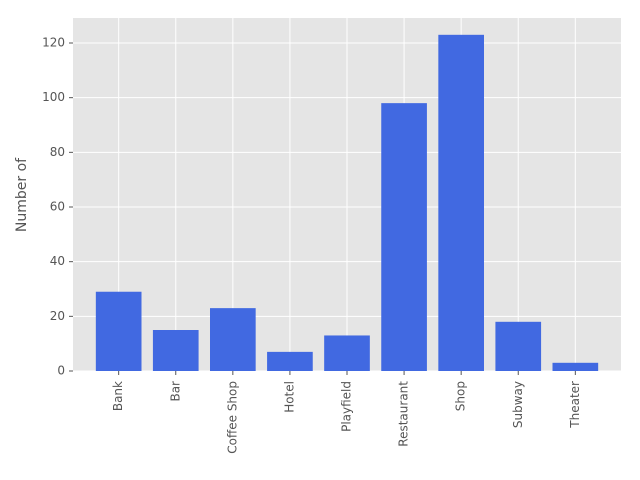 The image size is (640, 480). Describe the element at coordinates (57, 207) in the screenshot. I see `y-tick-label: 60` at that location.